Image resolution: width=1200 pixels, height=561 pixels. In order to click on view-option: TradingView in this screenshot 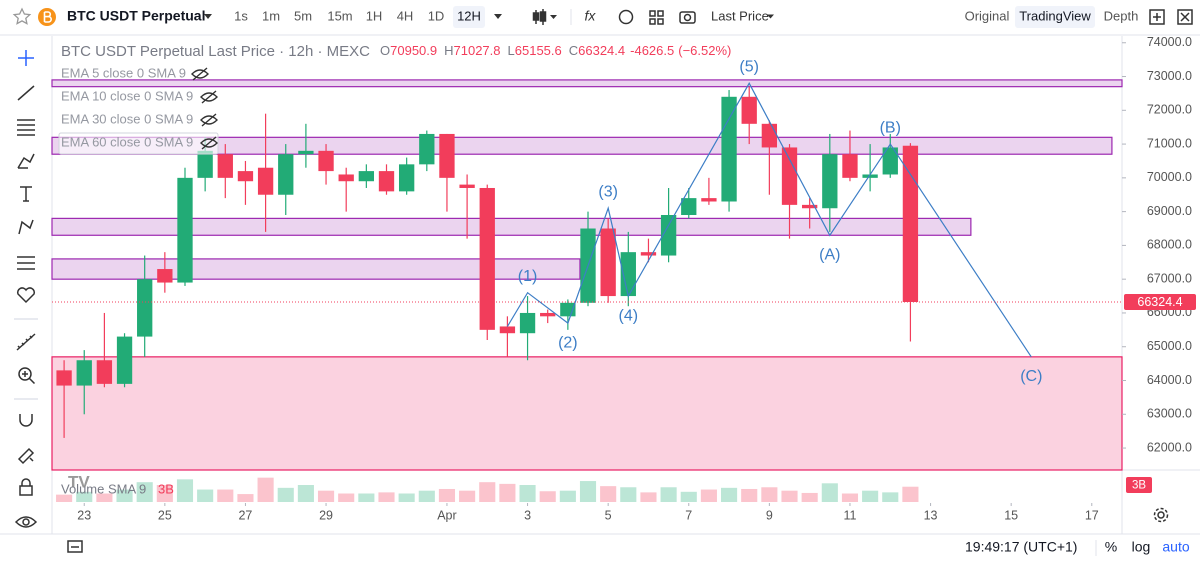, I will do `click(1055, 15)`.